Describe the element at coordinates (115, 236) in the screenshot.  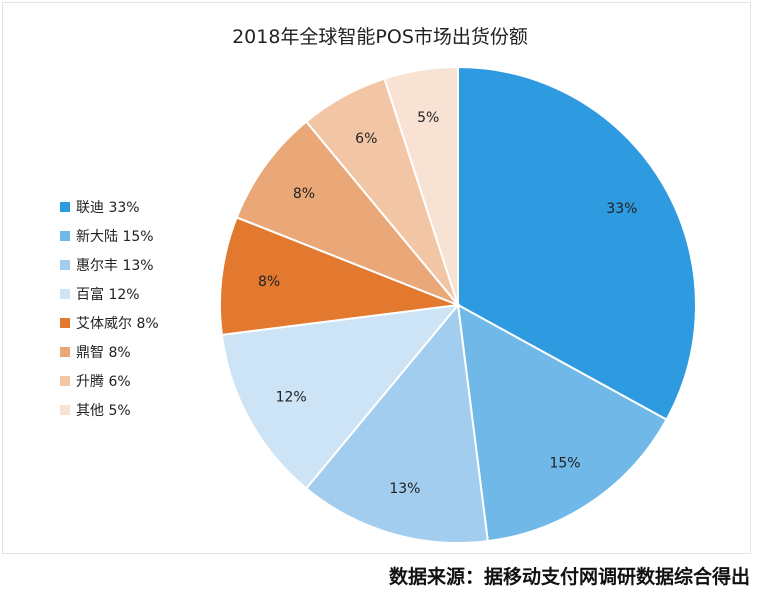
I see `legend-label: 新大陆 15%` at that location.